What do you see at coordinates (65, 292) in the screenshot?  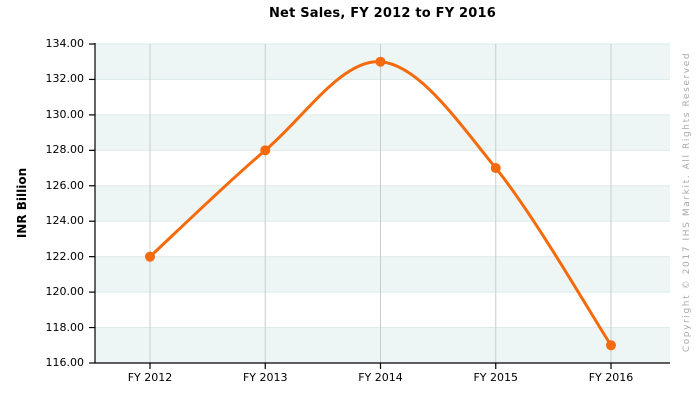 I see `y-tick-label: 120.00` at bounding box center [65, 292].